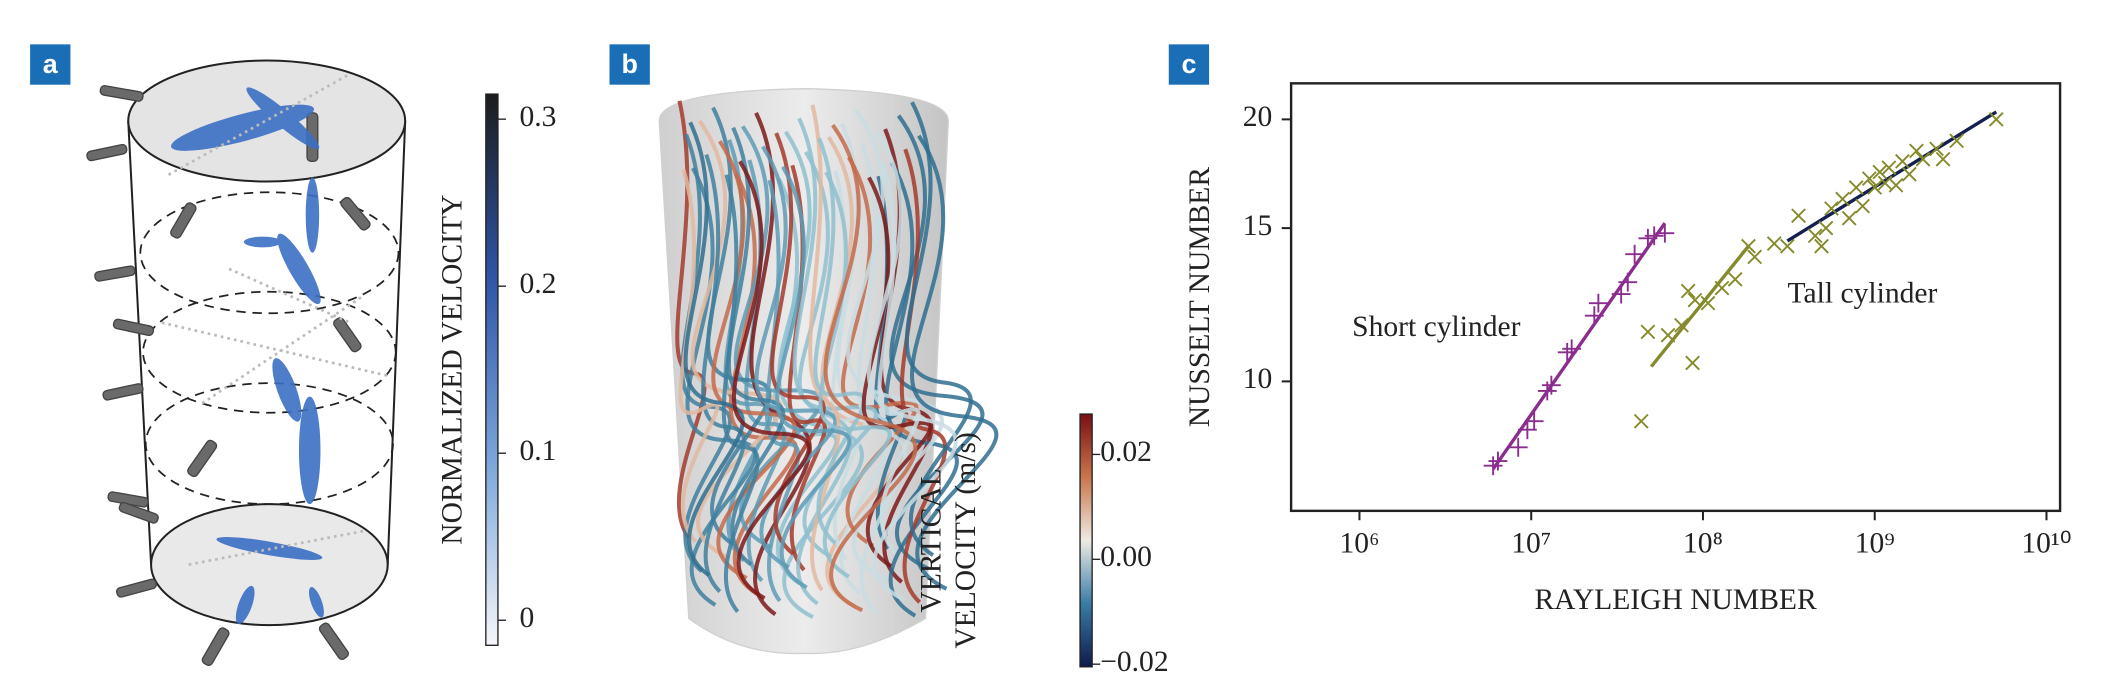 This screenshot has width=2109, height=691. What do you see at coordinates (1134, 662) in the screenshot?
I see `colorbar-tick-label: −0.02` at bounding box center [1134, 662].